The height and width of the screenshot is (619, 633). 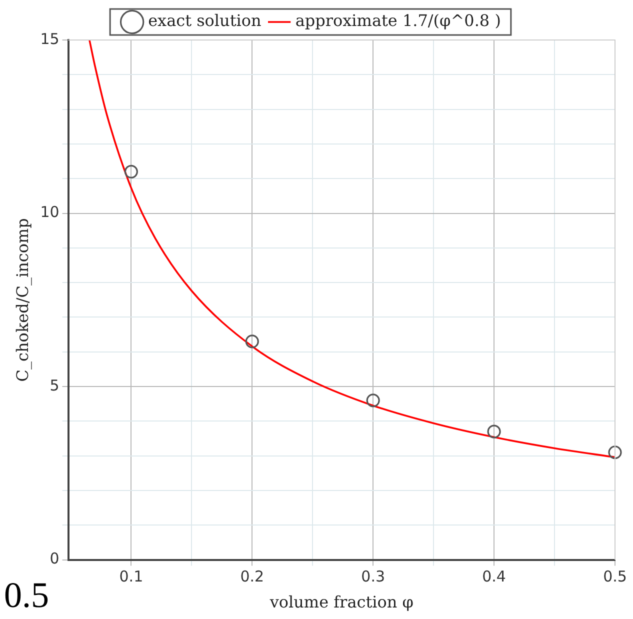 I want to click on x-tick-label: 0.4, so click(x=494, y=577).